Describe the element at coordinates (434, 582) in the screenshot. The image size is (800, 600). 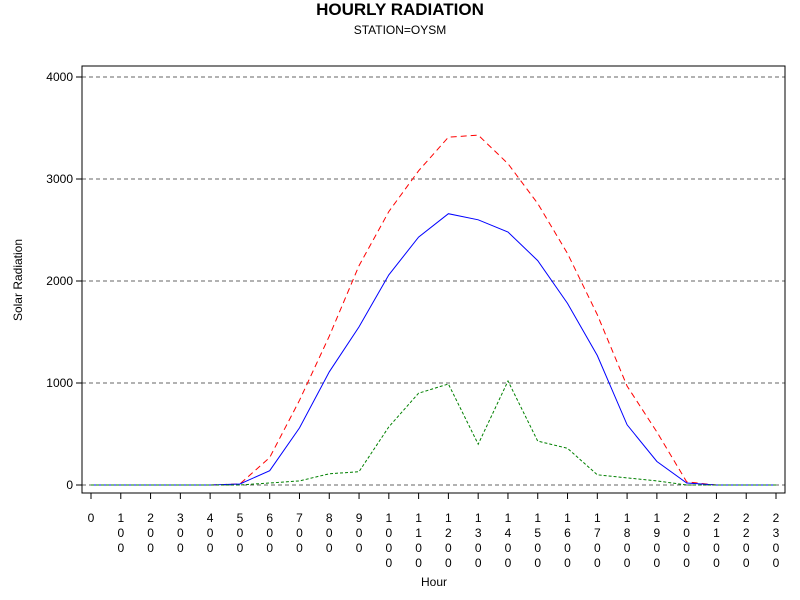
I see `x-axis-label: Hour` at that location.